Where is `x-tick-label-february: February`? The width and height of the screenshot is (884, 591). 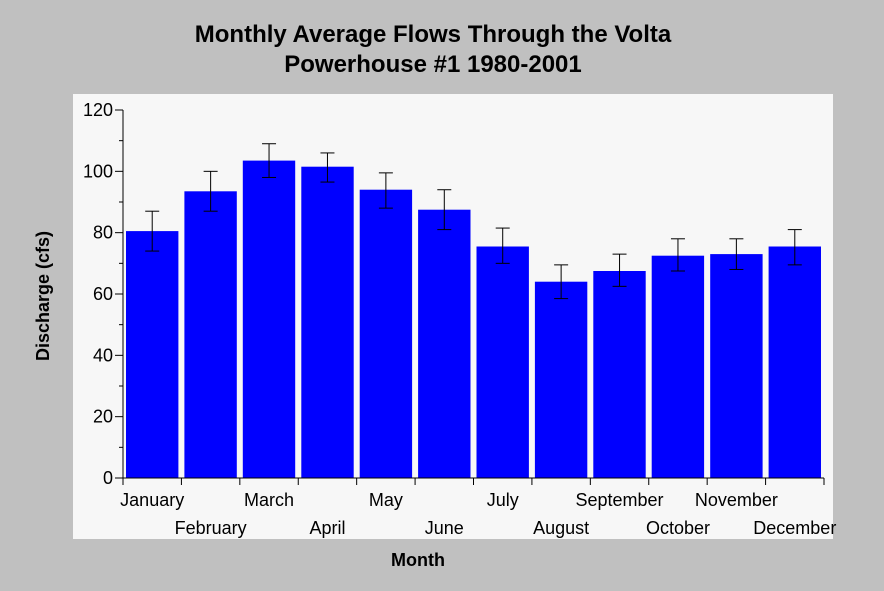
x-tick-label-february: February is located at coordinates (211, 528).